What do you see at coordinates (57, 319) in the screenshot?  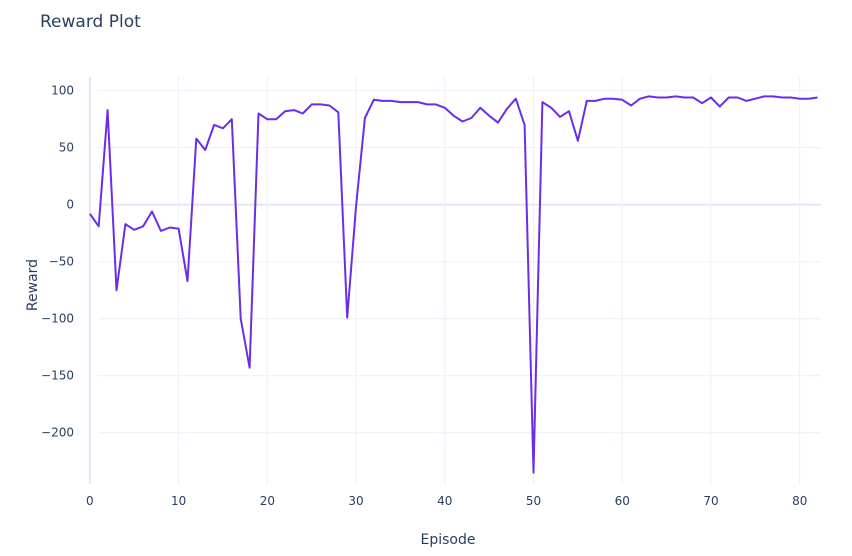 I see `y-tick-label: −100` at bounding box center [57, 319].